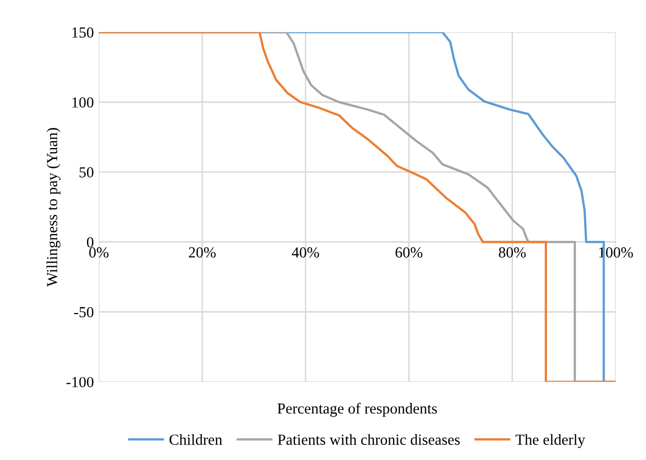 This screenshot has height=460, width=646. Describe the element at coordinates (90, 242) in the screenshot. I see `y-tick-label: 0` at that location.